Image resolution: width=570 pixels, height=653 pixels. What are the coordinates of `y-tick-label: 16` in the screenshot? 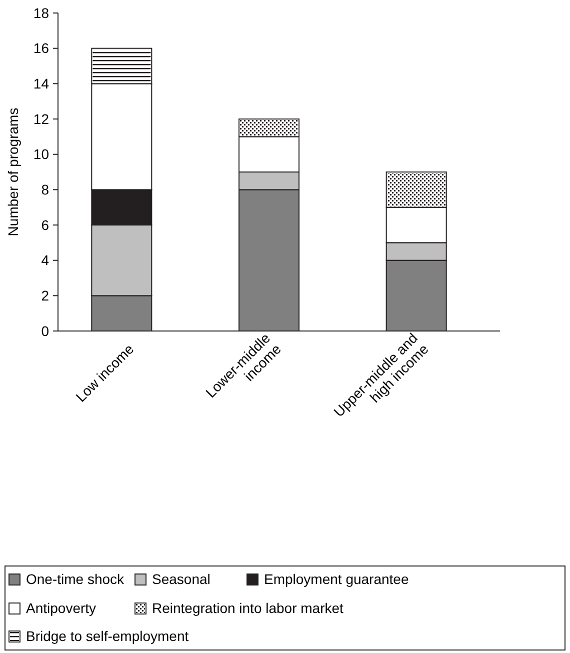 It's located at (41, 48).